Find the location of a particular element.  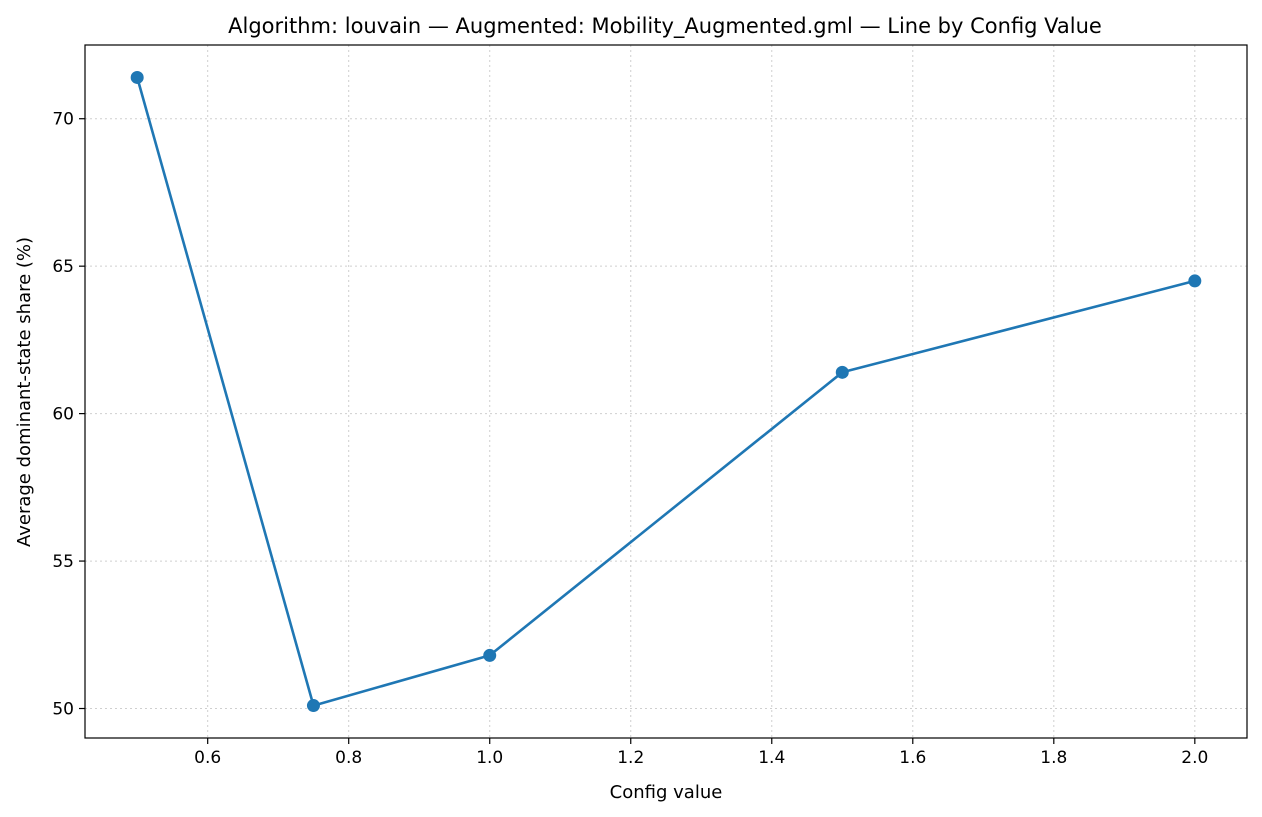

x-axis-ticks: 0.6 0.8 1.0 1.2 1.4 1.6 1.8 2.0 is located at coordinates (701, 753).